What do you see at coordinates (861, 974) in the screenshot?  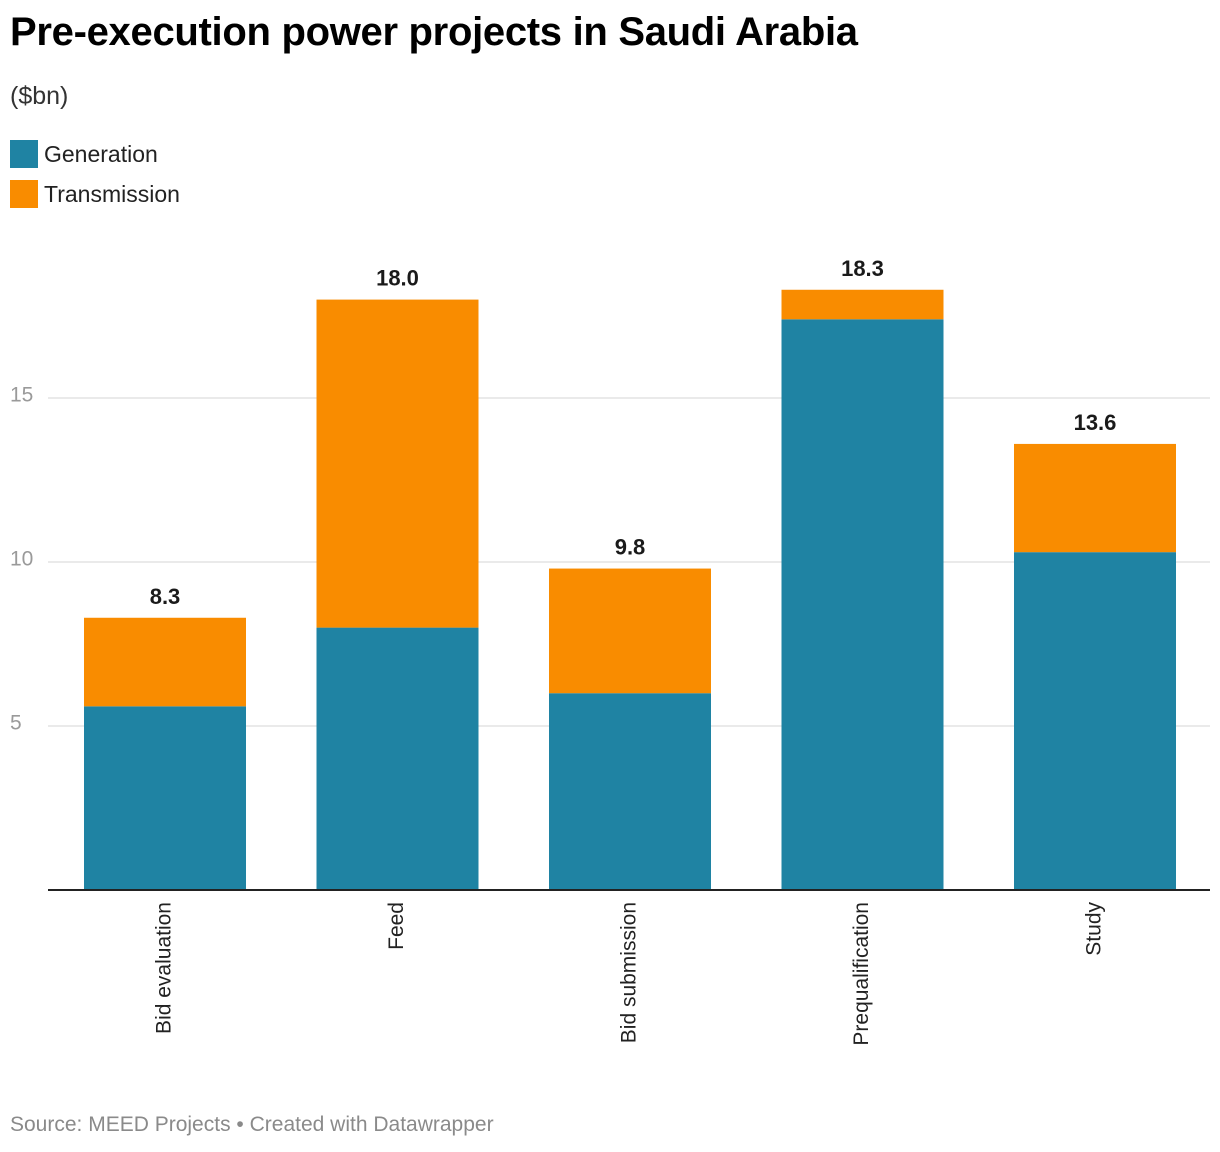 I see `x-tick-label-4: Prequalification` at bounding box center [861, 974].